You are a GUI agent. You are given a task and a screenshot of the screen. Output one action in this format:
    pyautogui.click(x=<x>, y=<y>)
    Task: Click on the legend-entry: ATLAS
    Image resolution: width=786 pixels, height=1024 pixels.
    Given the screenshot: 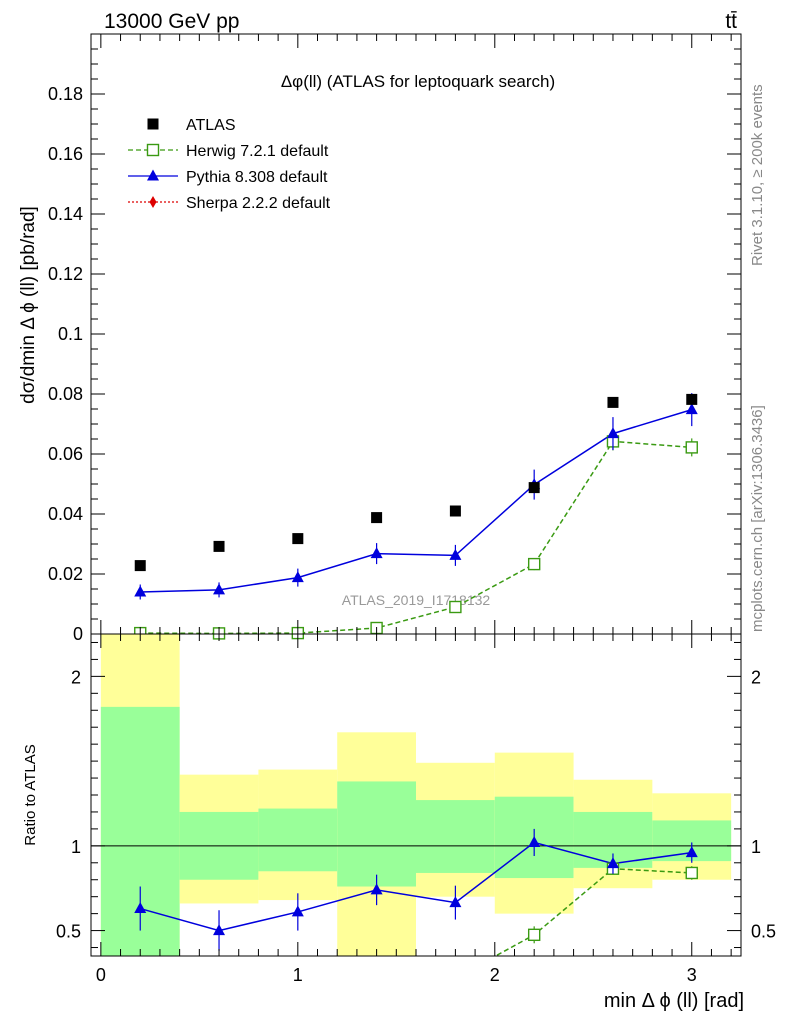 What is the action you would take?
    pyautogui.click(x=191, y=125)
    